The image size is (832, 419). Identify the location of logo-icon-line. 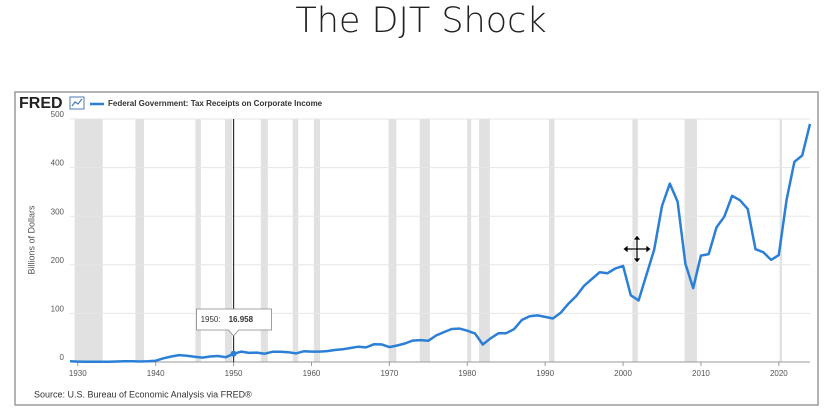
(77, 102).